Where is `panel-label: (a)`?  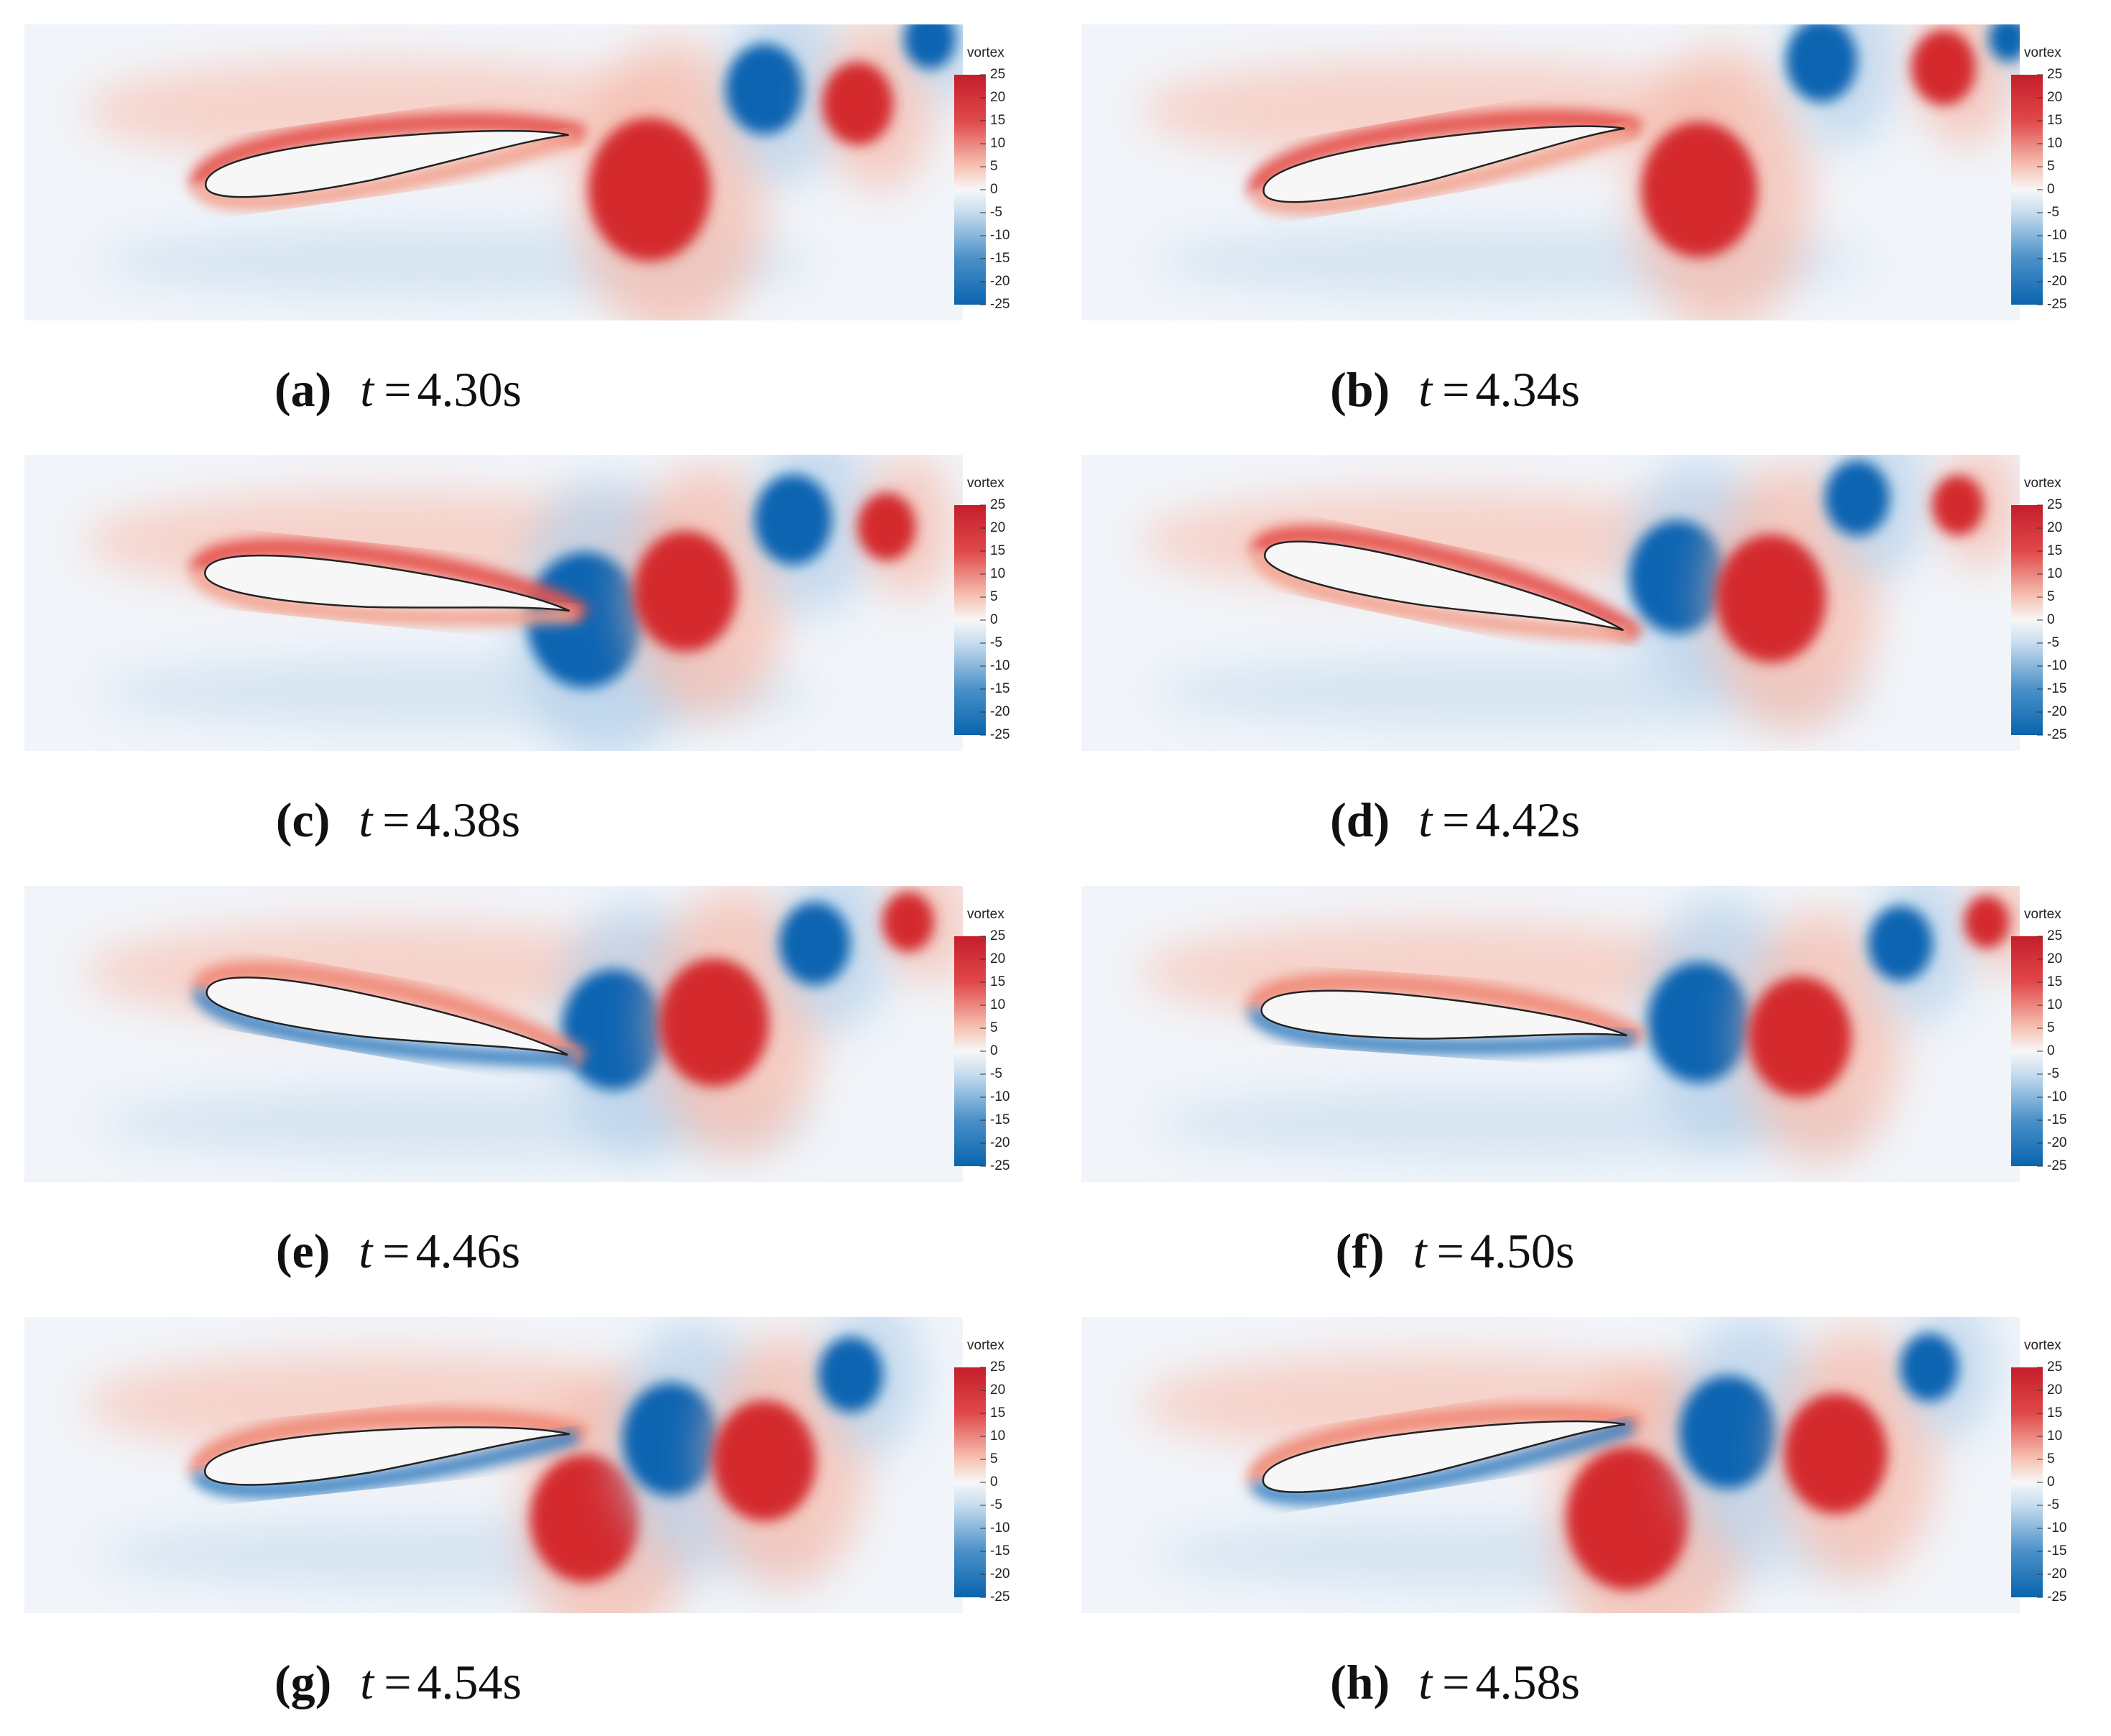 panel-label: (a) is located at coordinates (302, 389).